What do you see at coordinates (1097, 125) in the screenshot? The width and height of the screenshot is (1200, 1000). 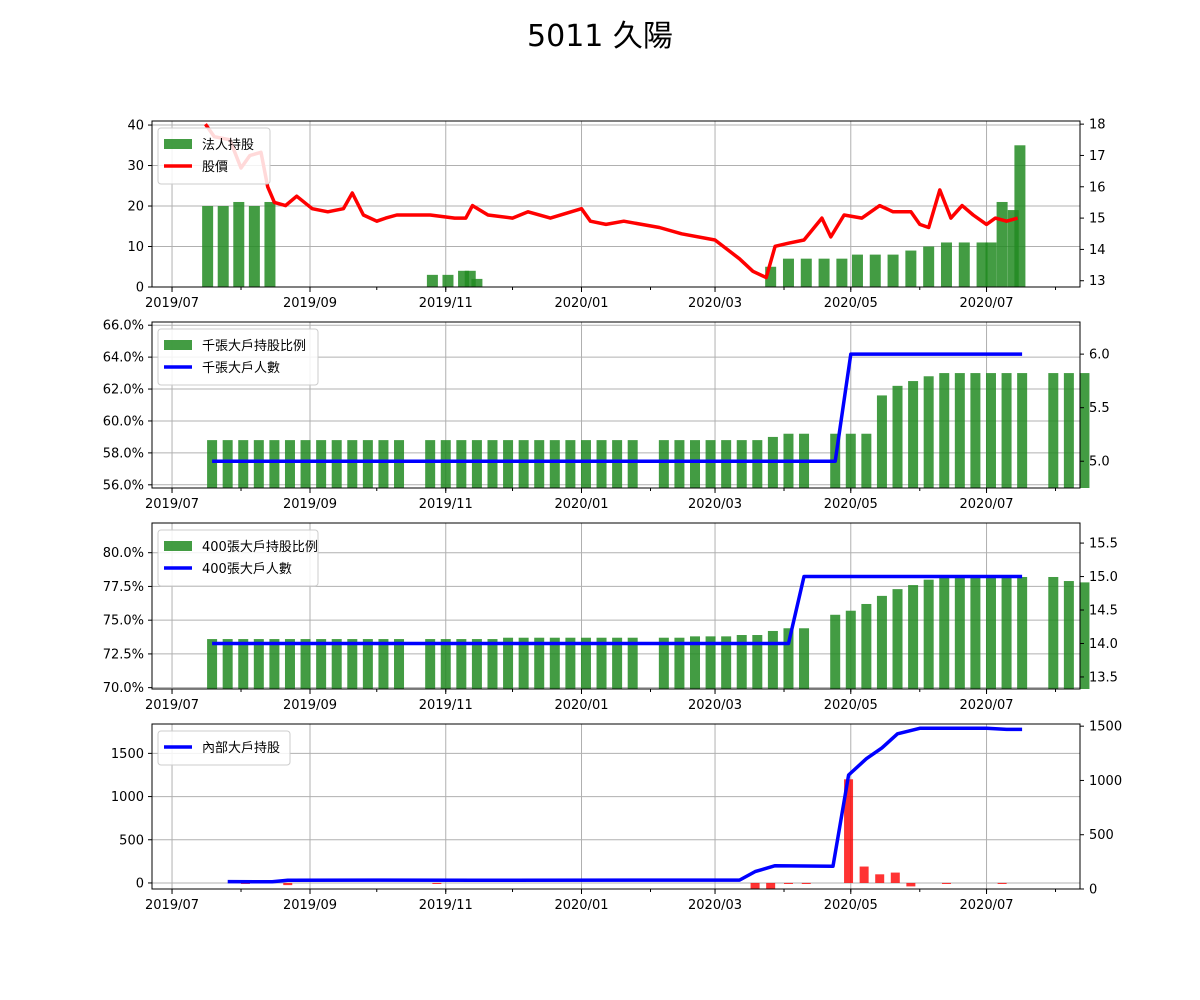 I see `y2-tick-label: 18` at bounding box center [1097, 125].